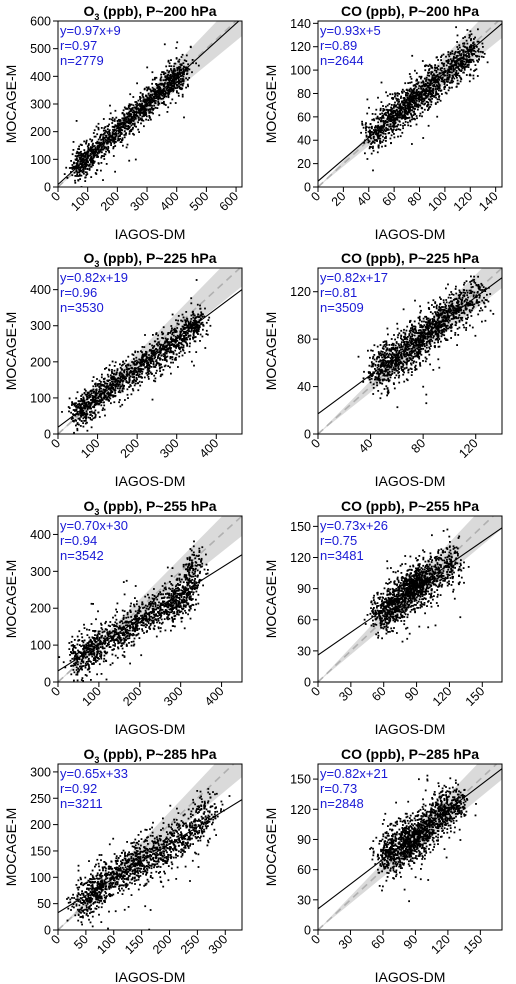 The height and width of the screenshot is (984, 516). What do you see at coordinates (40, 22) in the screenshot?
I see `y-tick-label: 600` at bounding box center [40, 22].